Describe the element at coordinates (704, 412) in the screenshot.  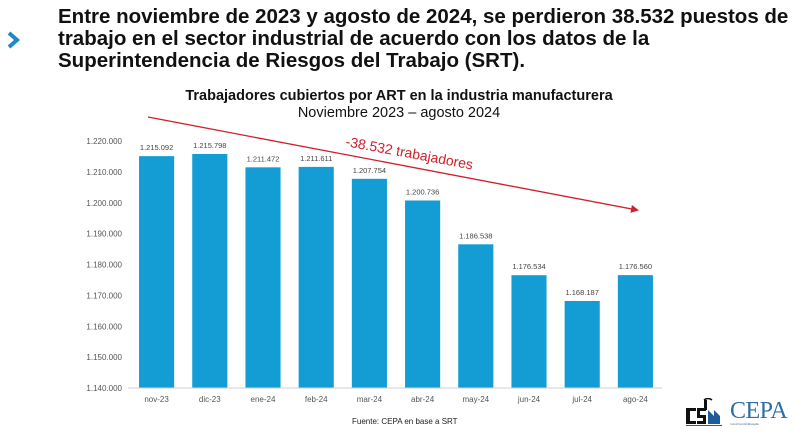
I see `cs-logo` at that location.